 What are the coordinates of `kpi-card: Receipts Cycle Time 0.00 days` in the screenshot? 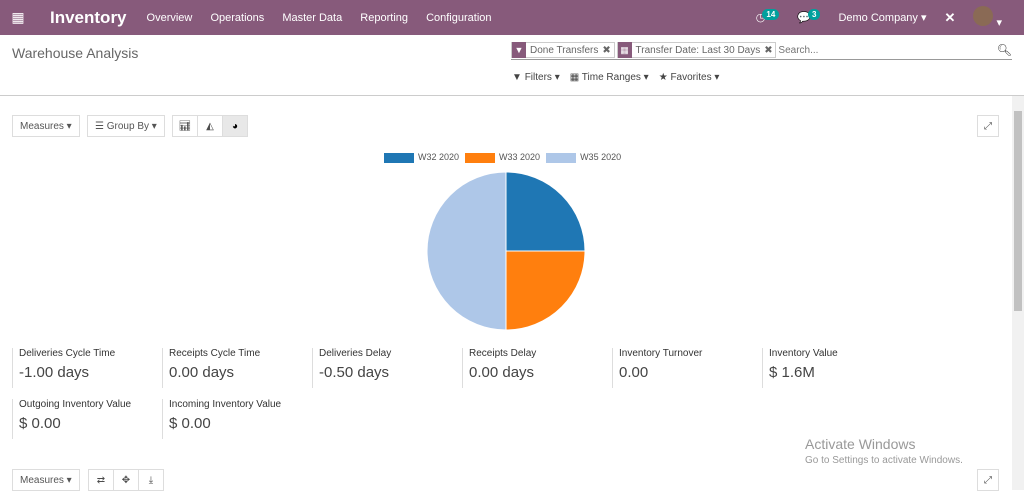 It's located at (211, 368).